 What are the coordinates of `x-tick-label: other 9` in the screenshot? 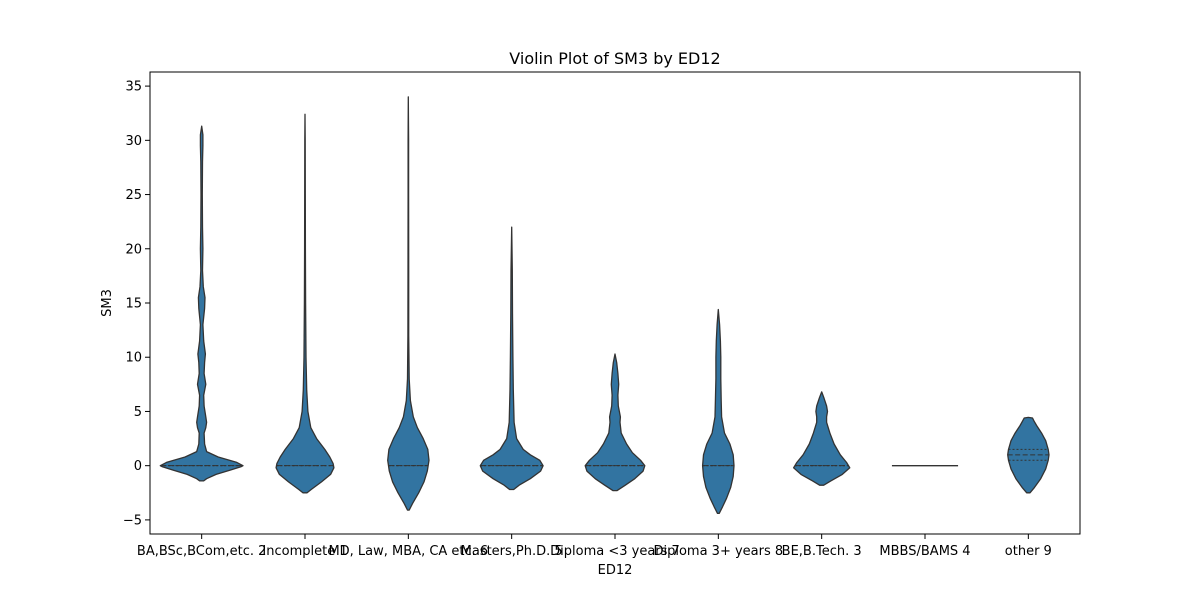 It's located at (1028, 551).